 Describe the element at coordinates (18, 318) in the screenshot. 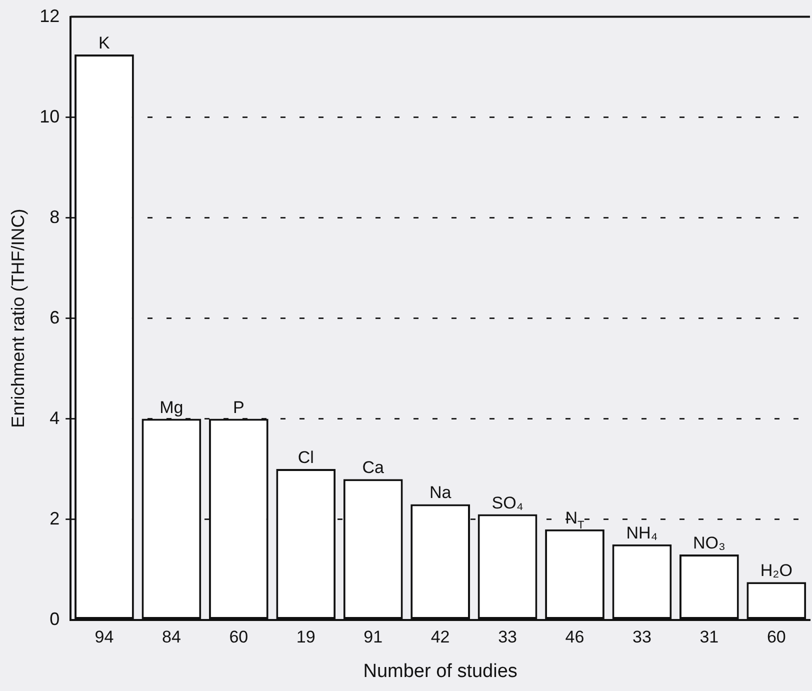

I see `y-axis-title: Enrichment ratio (THF/INC)` at that location.